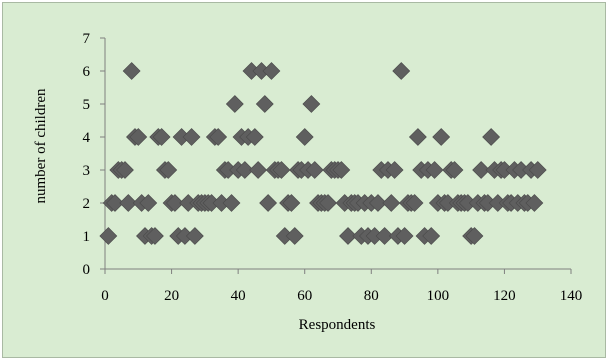 This screenshot has width=610, height=362. I want to click on x-tick-label: 40, so click(238, 296).